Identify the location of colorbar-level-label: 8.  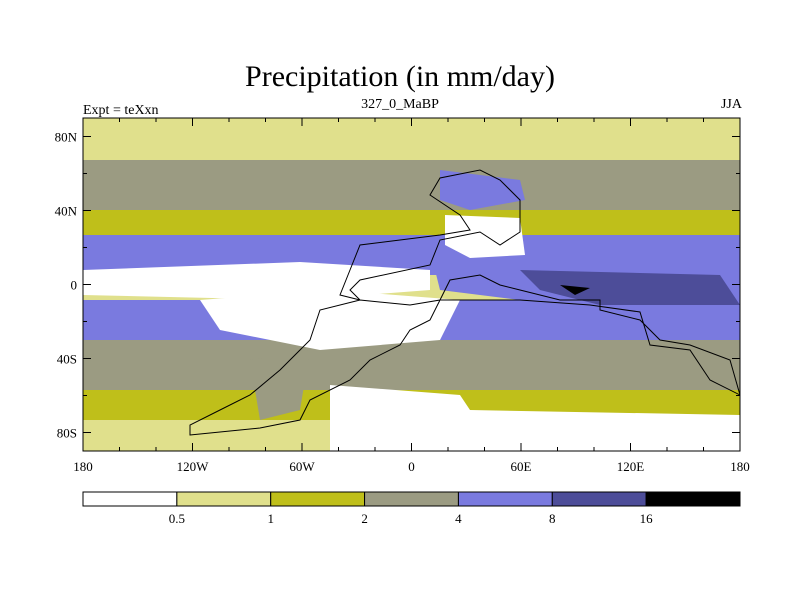
(552, 518).